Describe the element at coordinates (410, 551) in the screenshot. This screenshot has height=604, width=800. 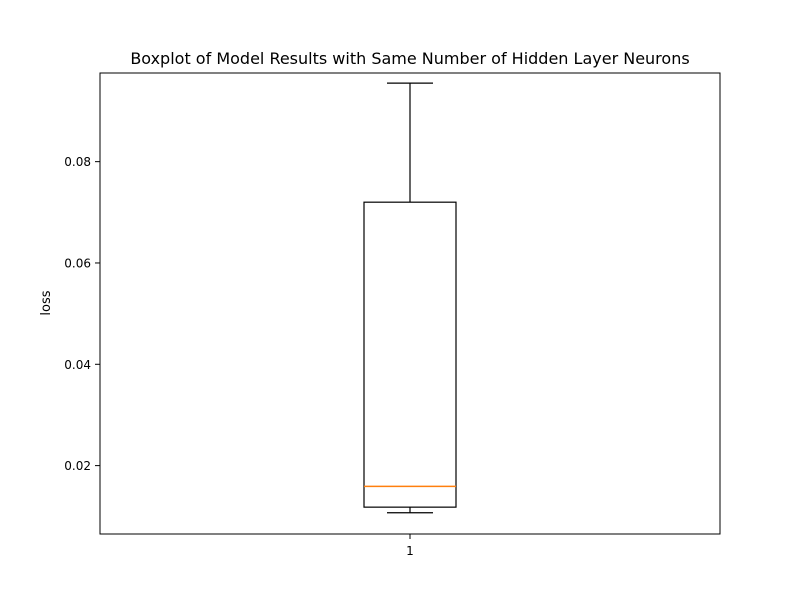
I see `x-tick-label: 1` at that location.